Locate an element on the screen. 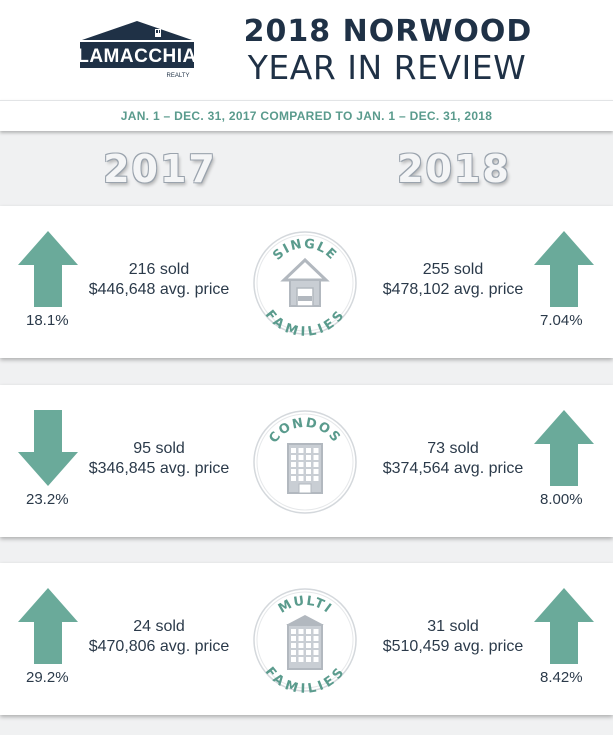 This screenshot has height=735, width=613. change-right: 8.42% is located at coordinates (561, 677).